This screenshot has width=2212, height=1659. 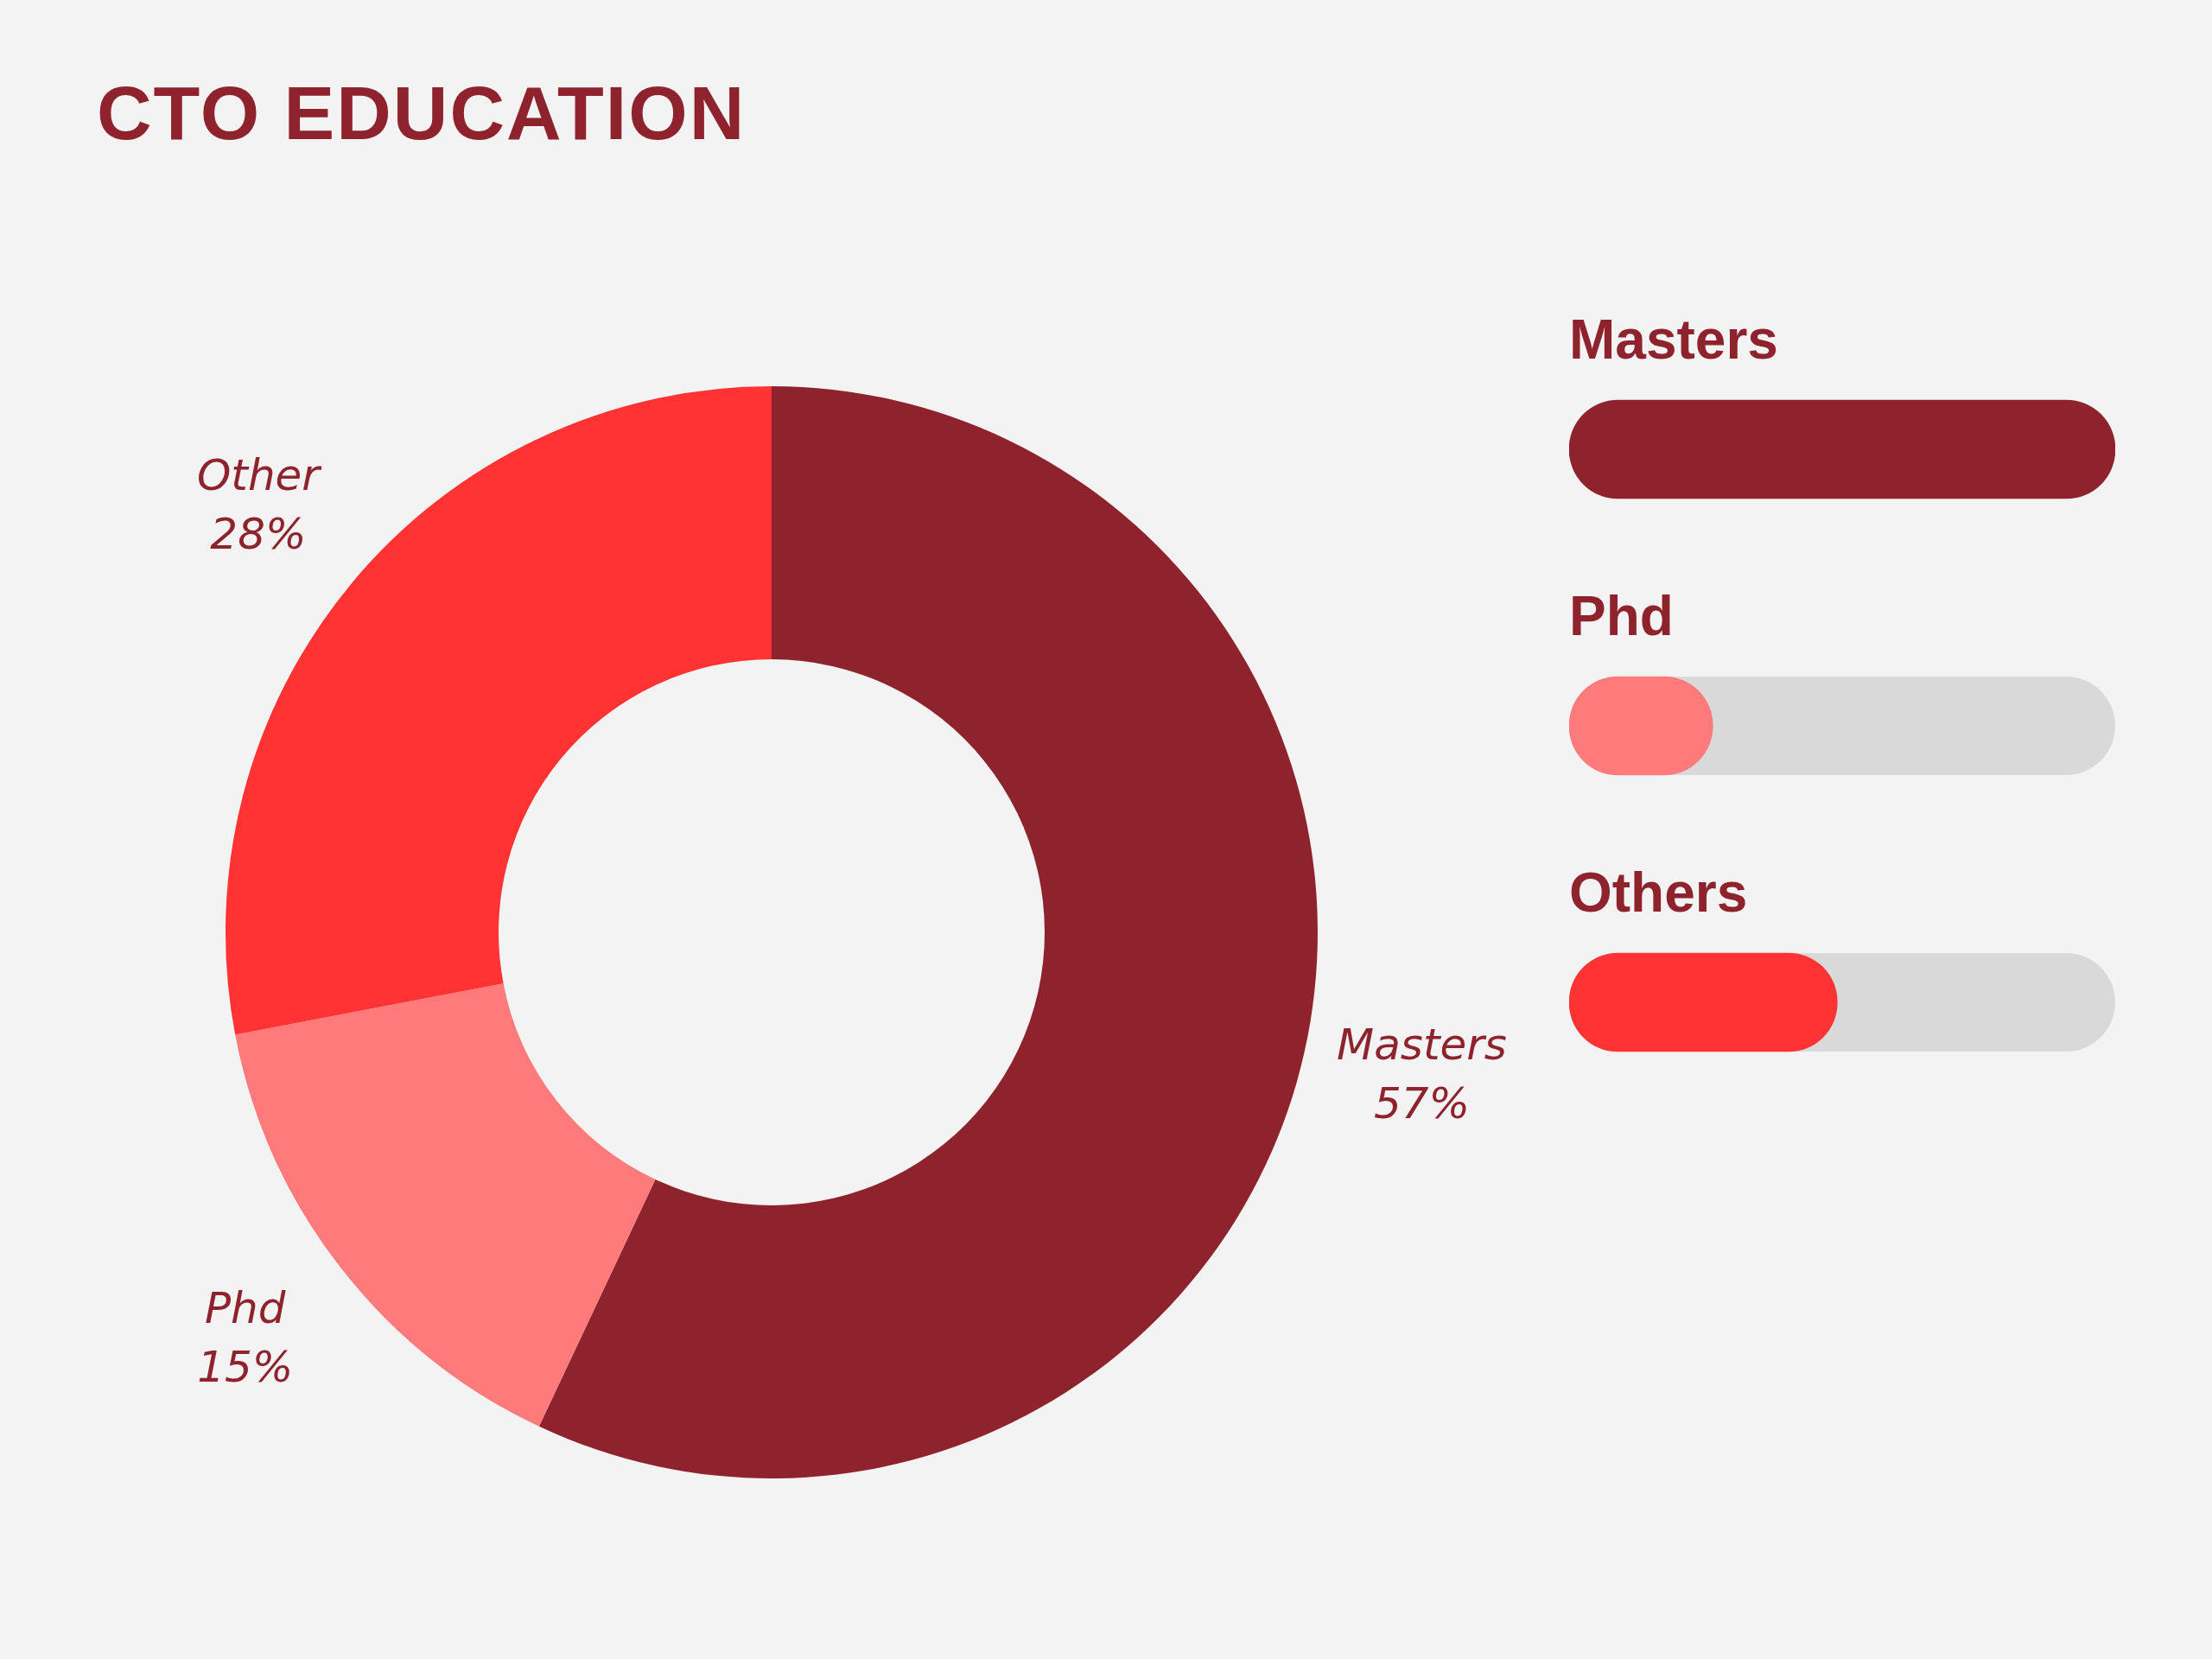 What do you see at coordinates (258, 533) in the screenshot?
I see `data-label: 28%` at bounding box center [258, 533].